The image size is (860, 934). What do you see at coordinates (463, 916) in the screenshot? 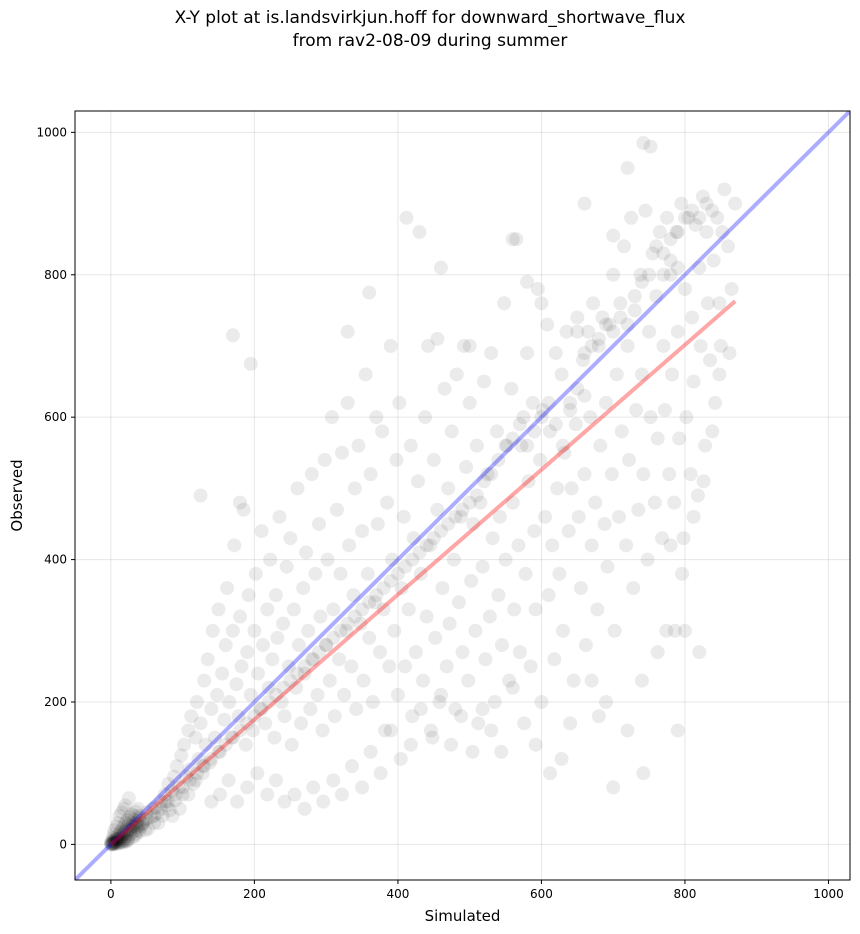
I see `x-axis-label: Simulated` at bounding box center [463, 916].